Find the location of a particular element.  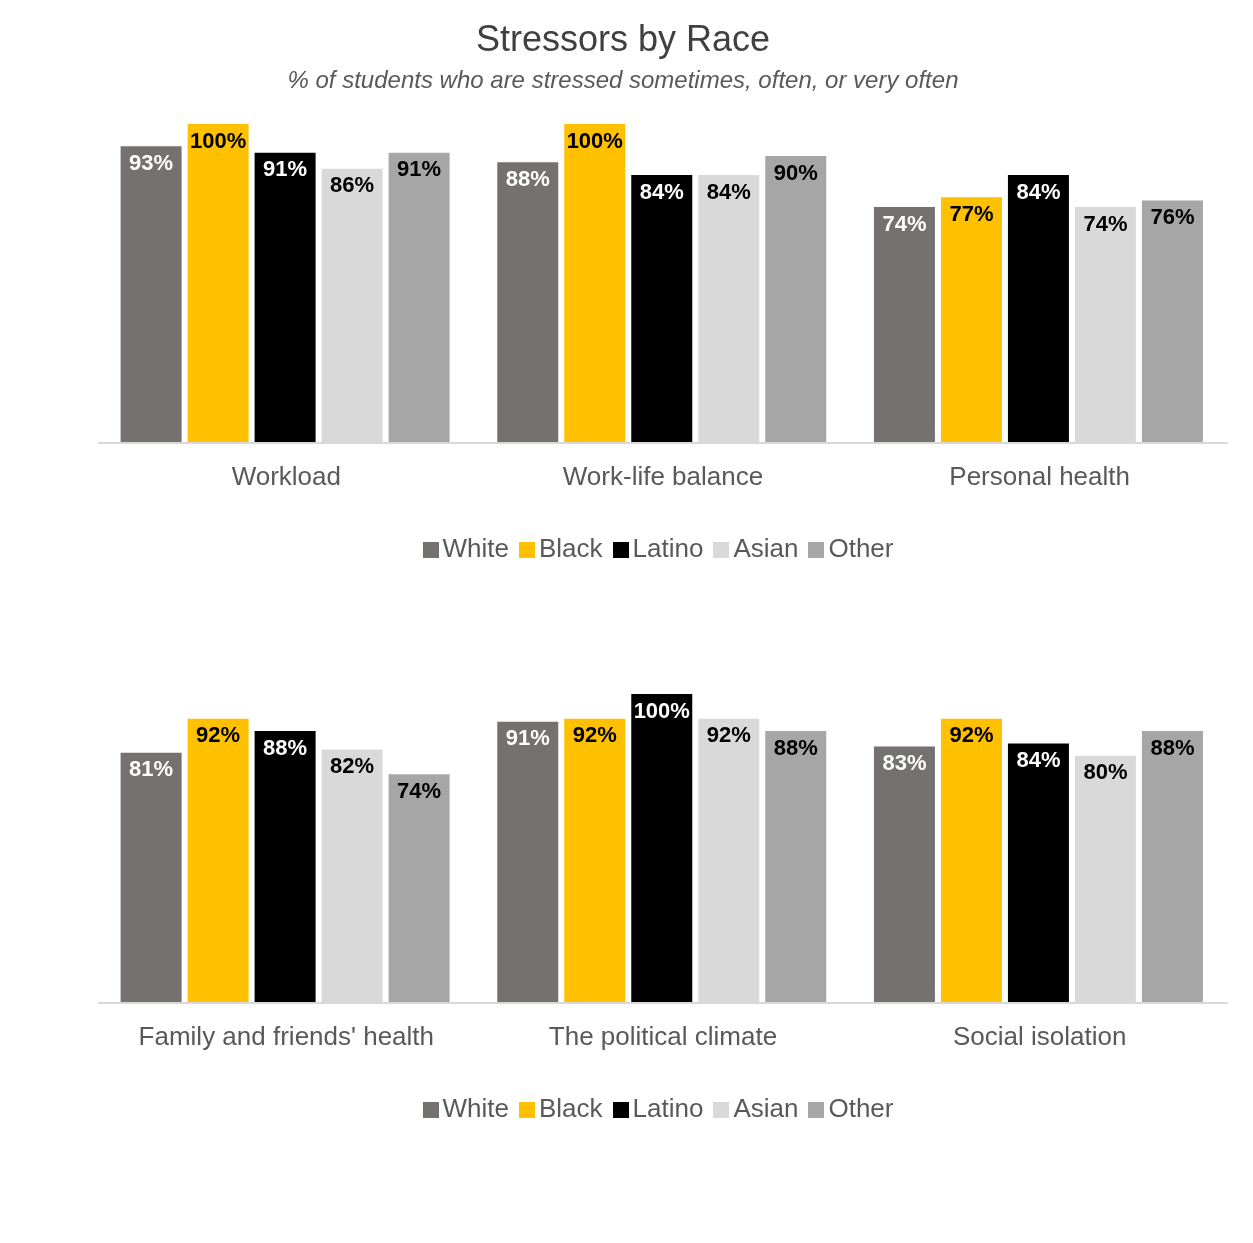

x-tick-label: Personal health is located at coordinates (1040, 476).